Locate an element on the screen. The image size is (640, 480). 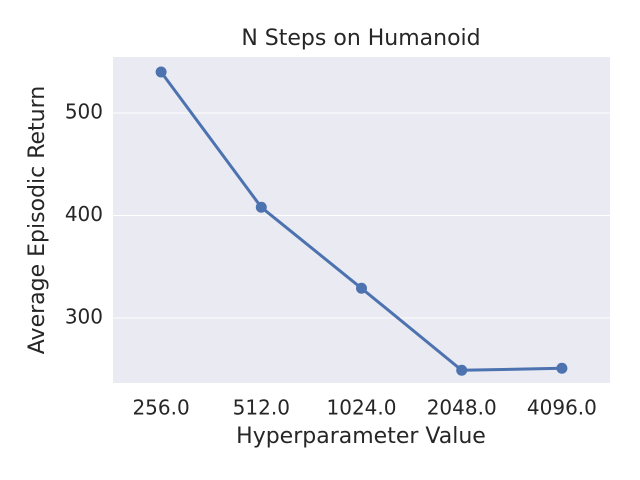
chart-title: N Steps on Humanoid is located at coordinates (360, 38).